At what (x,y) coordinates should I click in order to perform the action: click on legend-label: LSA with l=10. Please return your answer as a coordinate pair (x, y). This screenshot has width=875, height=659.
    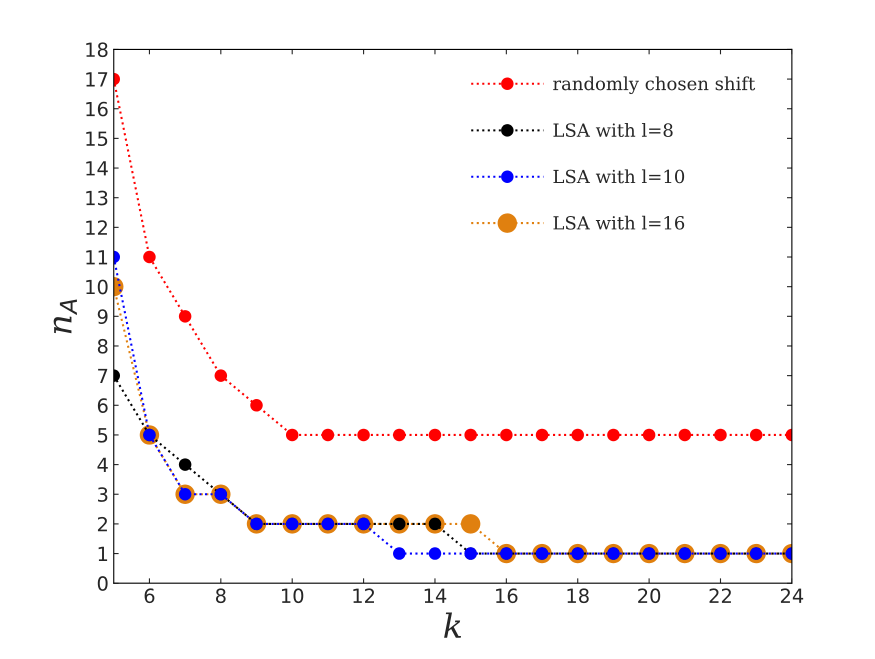
    Looking at the image, I should click on (618, 176).